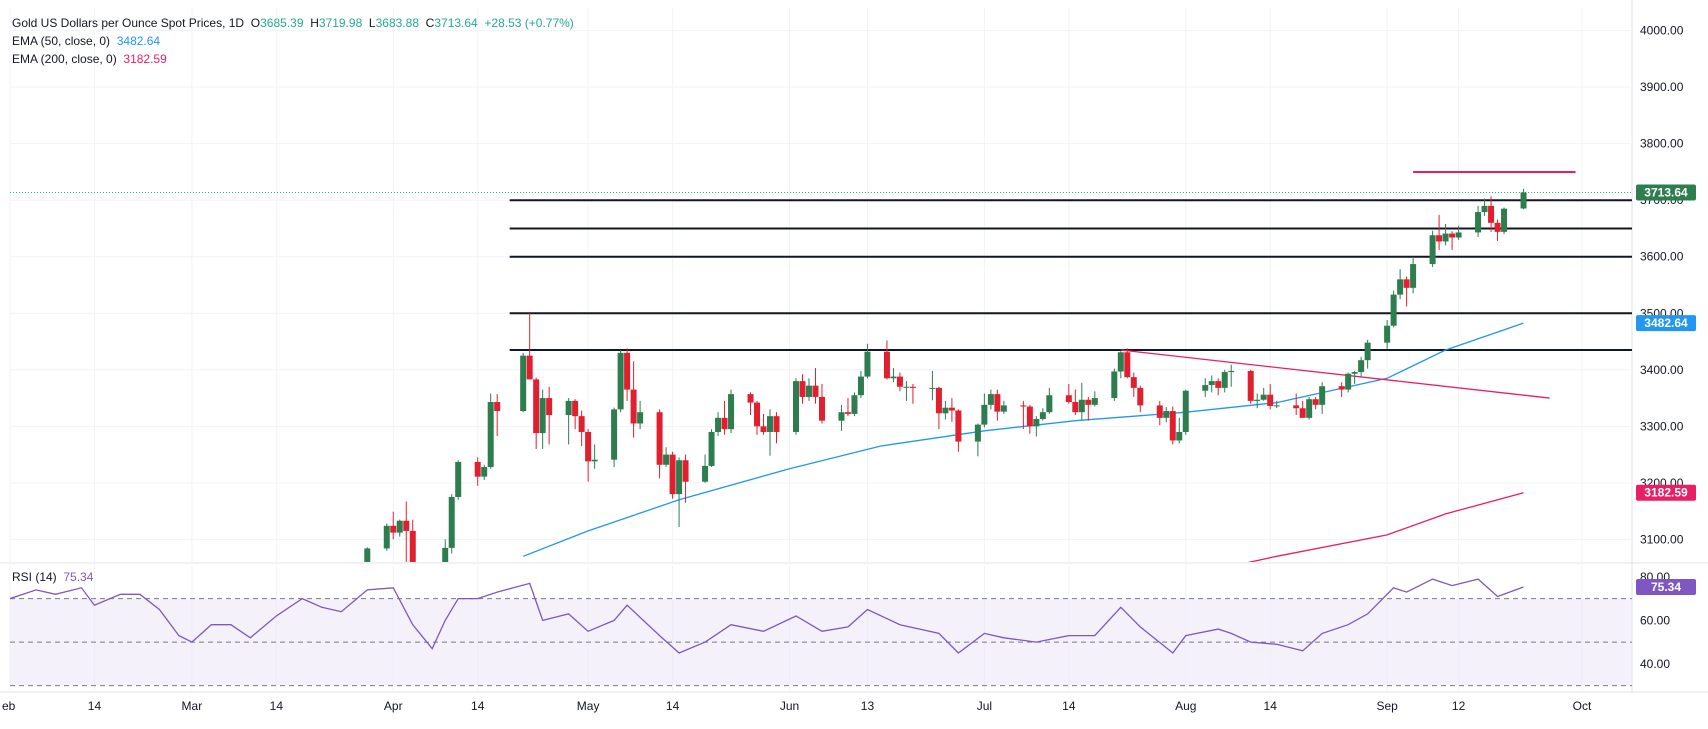  Describe the element at coordinates (34, 577) in the screenshot. I see `rsi-legend-label: RSI (14)` at that location.